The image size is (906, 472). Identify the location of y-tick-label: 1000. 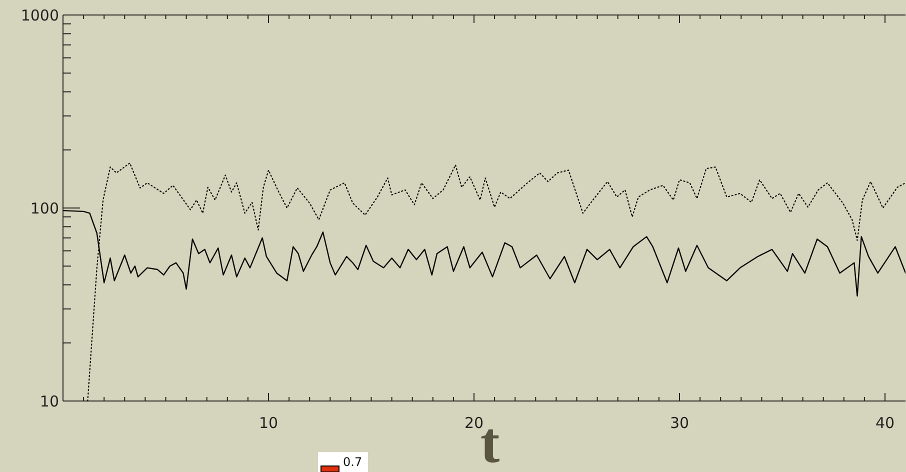
(39, 15).